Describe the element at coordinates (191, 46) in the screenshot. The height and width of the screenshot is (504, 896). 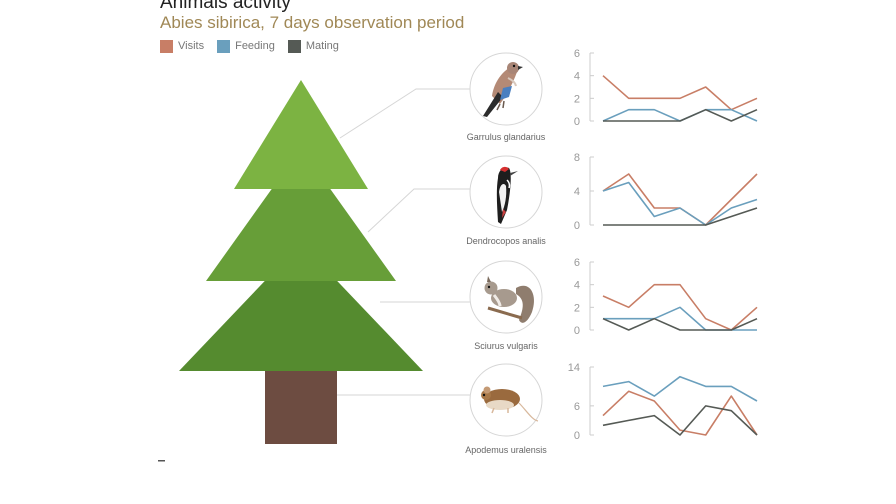
I see `legend-label-visits: Visits` at that location.